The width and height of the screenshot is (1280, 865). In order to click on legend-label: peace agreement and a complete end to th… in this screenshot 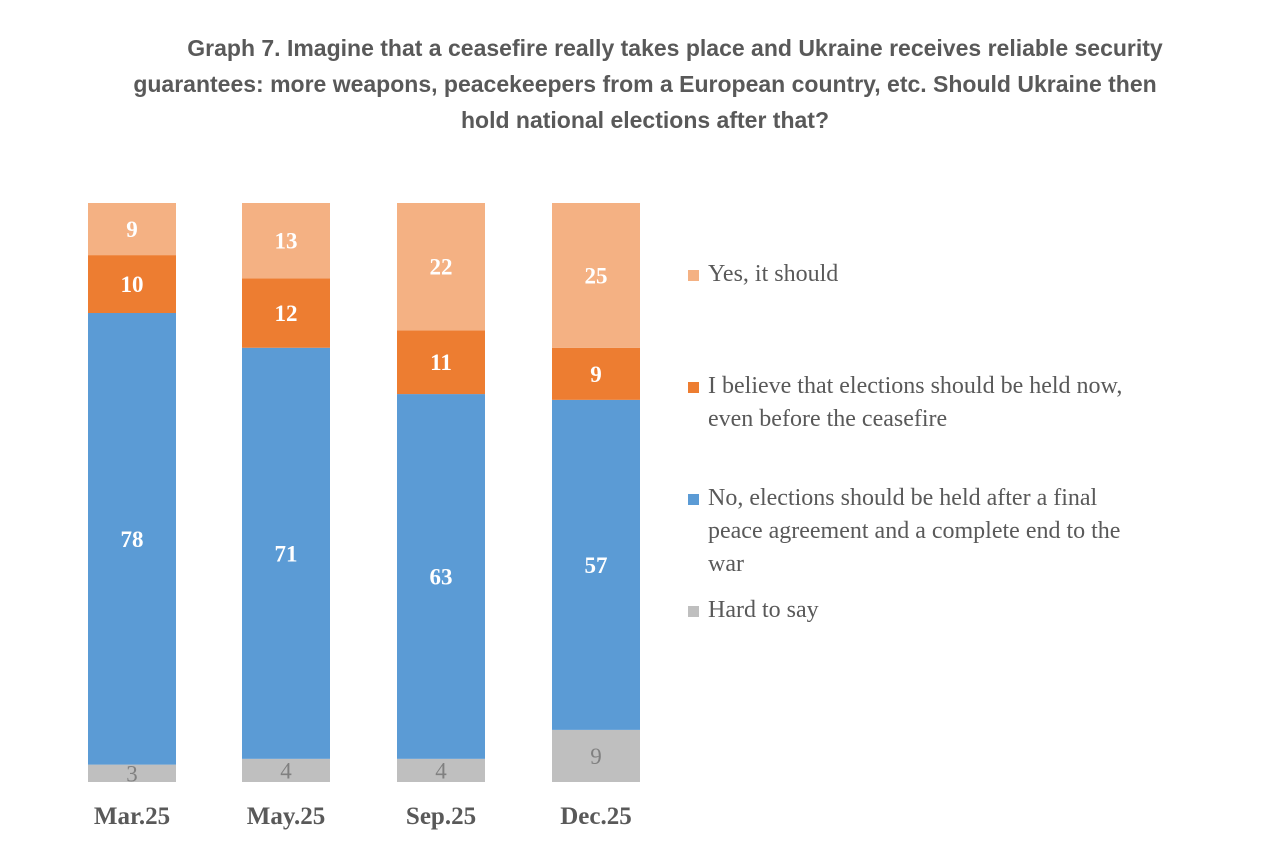, I will do `click(914, 531)`.